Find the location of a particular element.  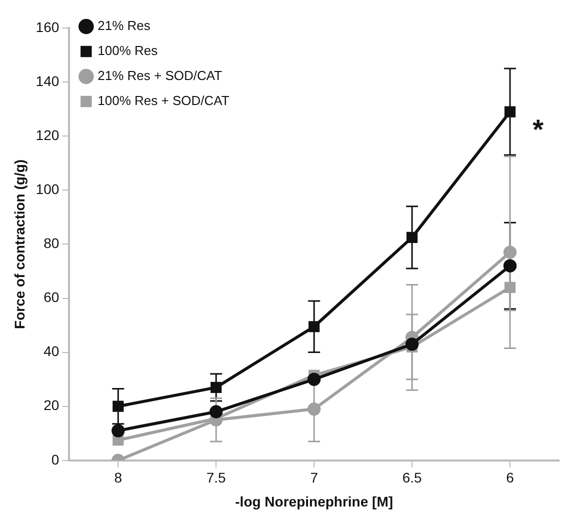

legend-label: 21% Res + SOD/CAT is located at coordinates (160, 76).